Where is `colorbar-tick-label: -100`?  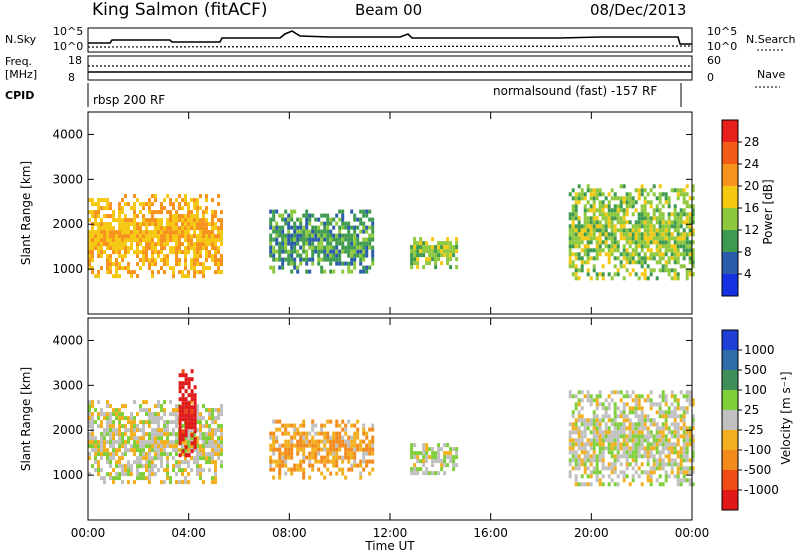 colorbar-tick-label: -100 is located at coordinates (757, 450).